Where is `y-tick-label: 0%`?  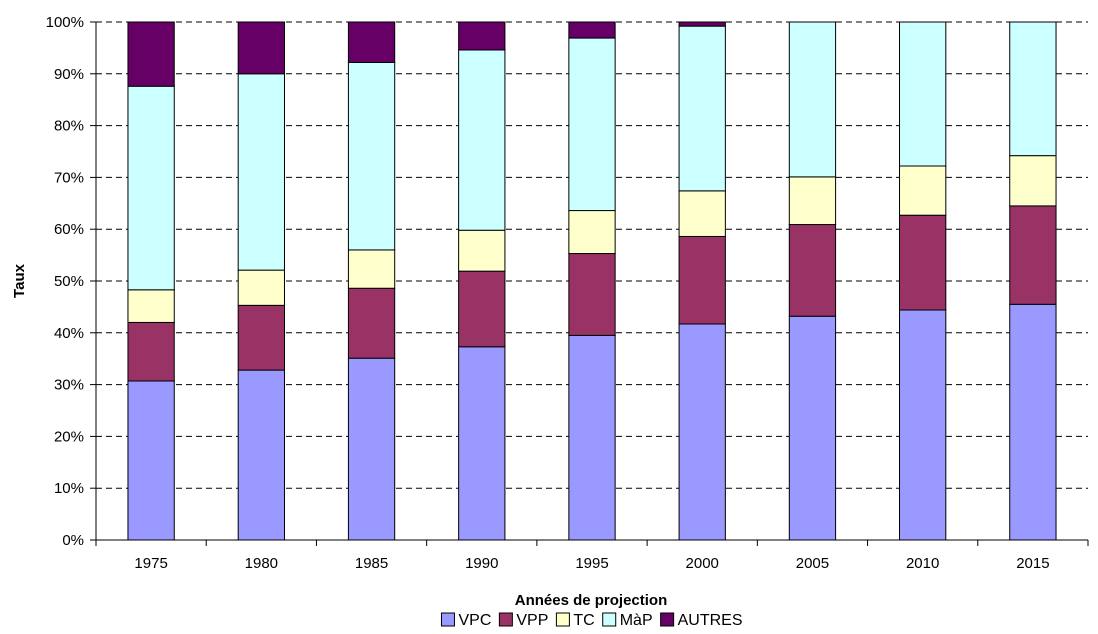 y-tick-label: 0% is located at coordinates (73, 540).